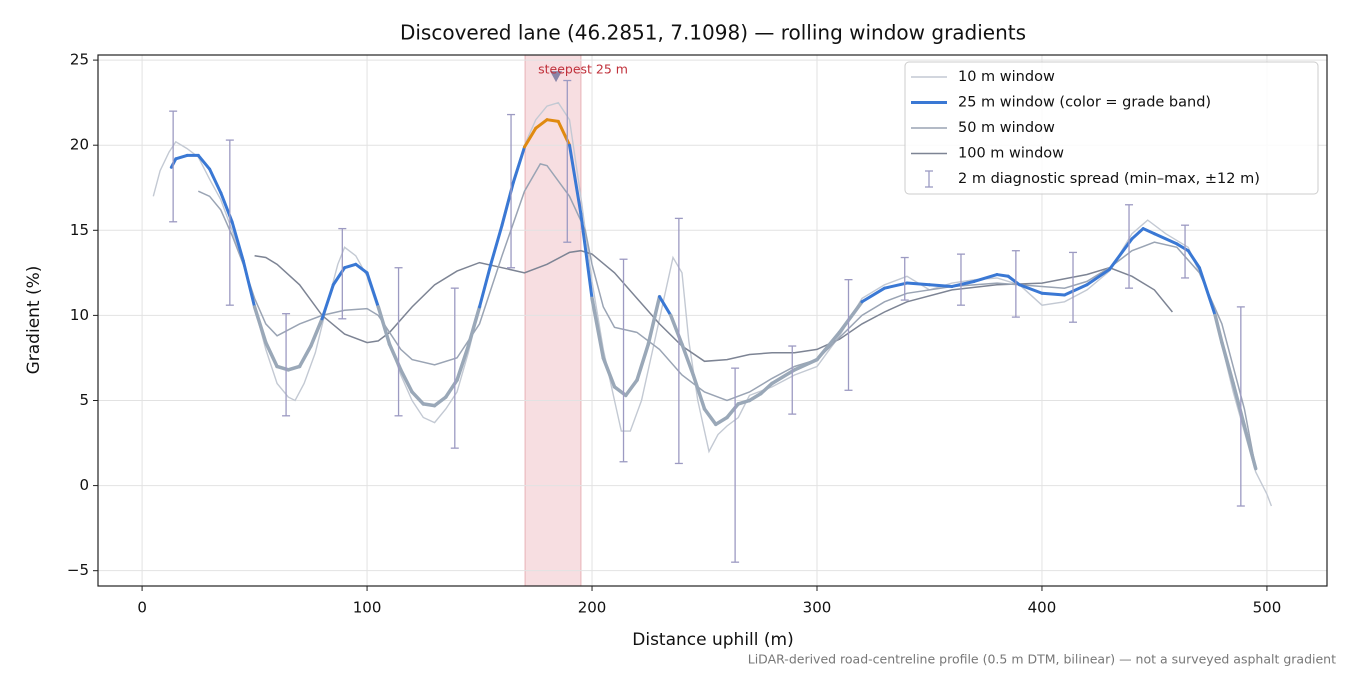 The image size is (1350, 675). I want to click on x-tick-label: 0, so click(142, 608).